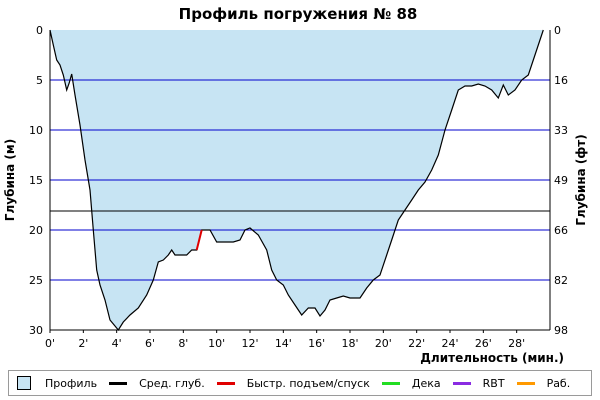 The image size is (600, 400). Describe the element at coordinates (561, 180) in the screenshot. I see `y-tick-label-right: 49` at that location.